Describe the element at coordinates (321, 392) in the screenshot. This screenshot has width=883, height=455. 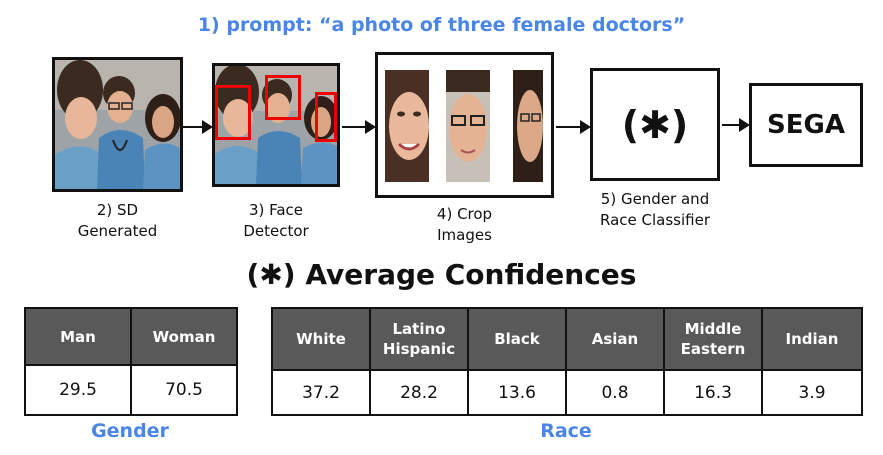
I see `race-value-white: 37.2` at that location.